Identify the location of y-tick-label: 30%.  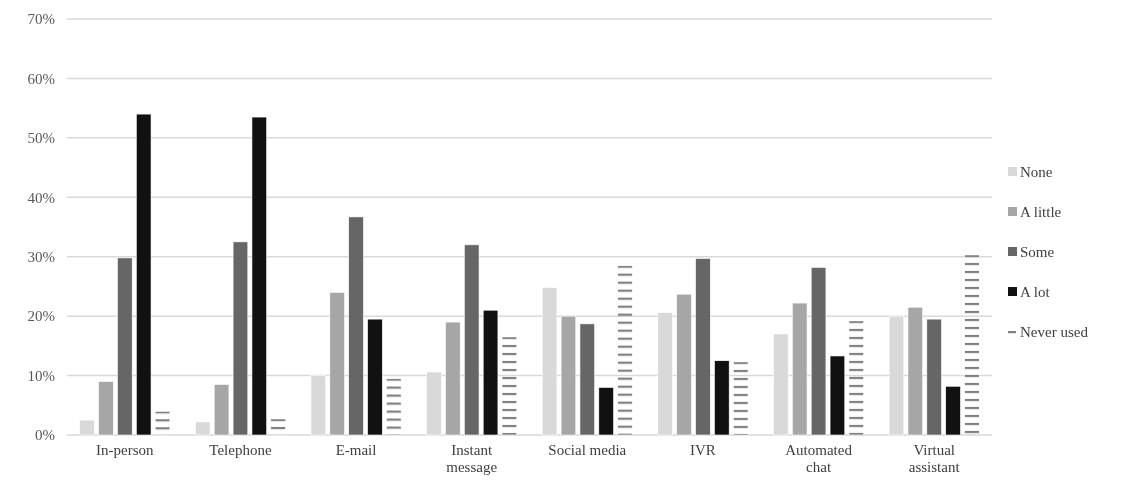
(41, 256).